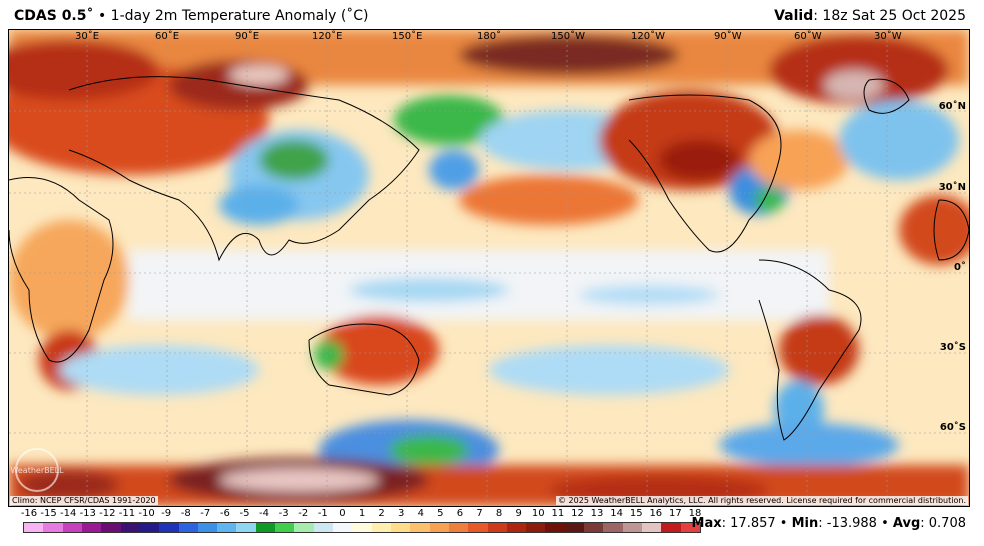  What do you see at coordinates (695, 513) in the screenshot?
I see `color-scale-label: 18` at bounding box center [695, 513].